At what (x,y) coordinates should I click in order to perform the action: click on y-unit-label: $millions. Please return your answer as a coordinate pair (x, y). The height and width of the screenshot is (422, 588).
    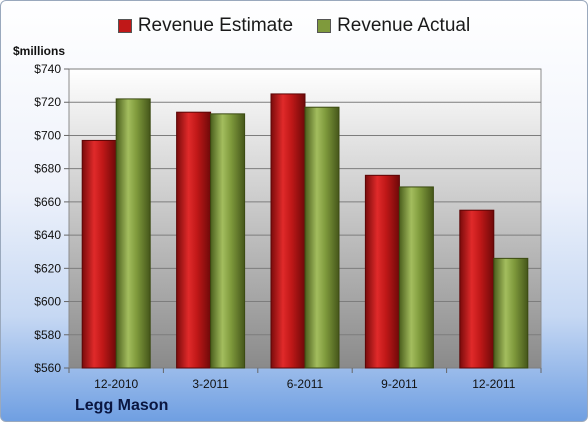
    Looking at the image, I should click on (39, 51).